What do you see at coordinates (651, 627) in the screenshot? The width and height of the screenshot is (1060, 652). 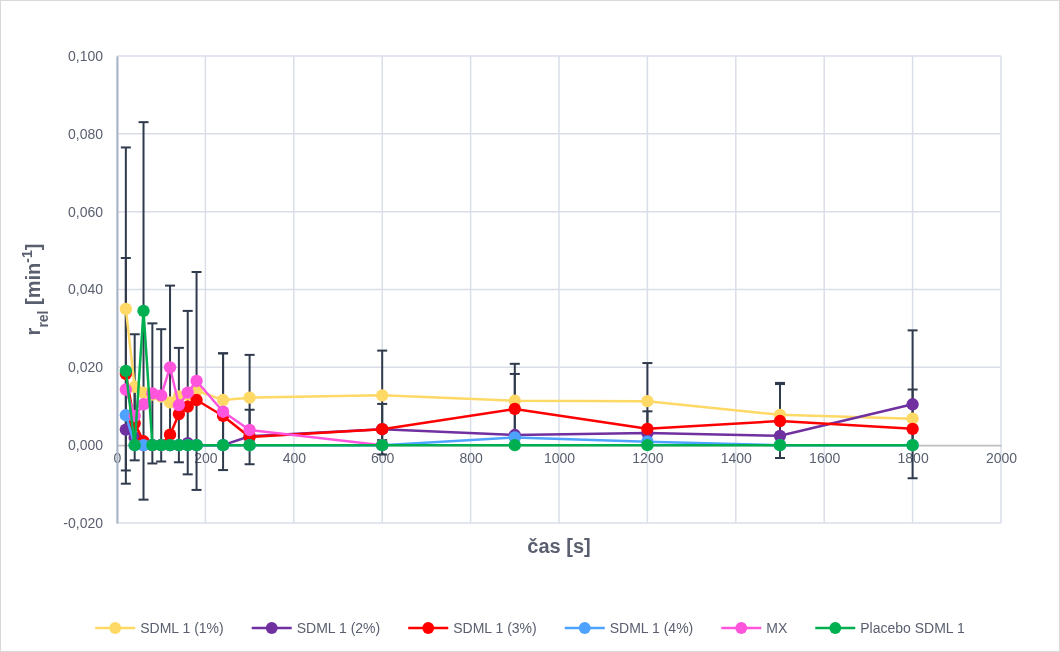 I see `legend-label: SDML 1 (4%)` at bounding box center [651, 627].